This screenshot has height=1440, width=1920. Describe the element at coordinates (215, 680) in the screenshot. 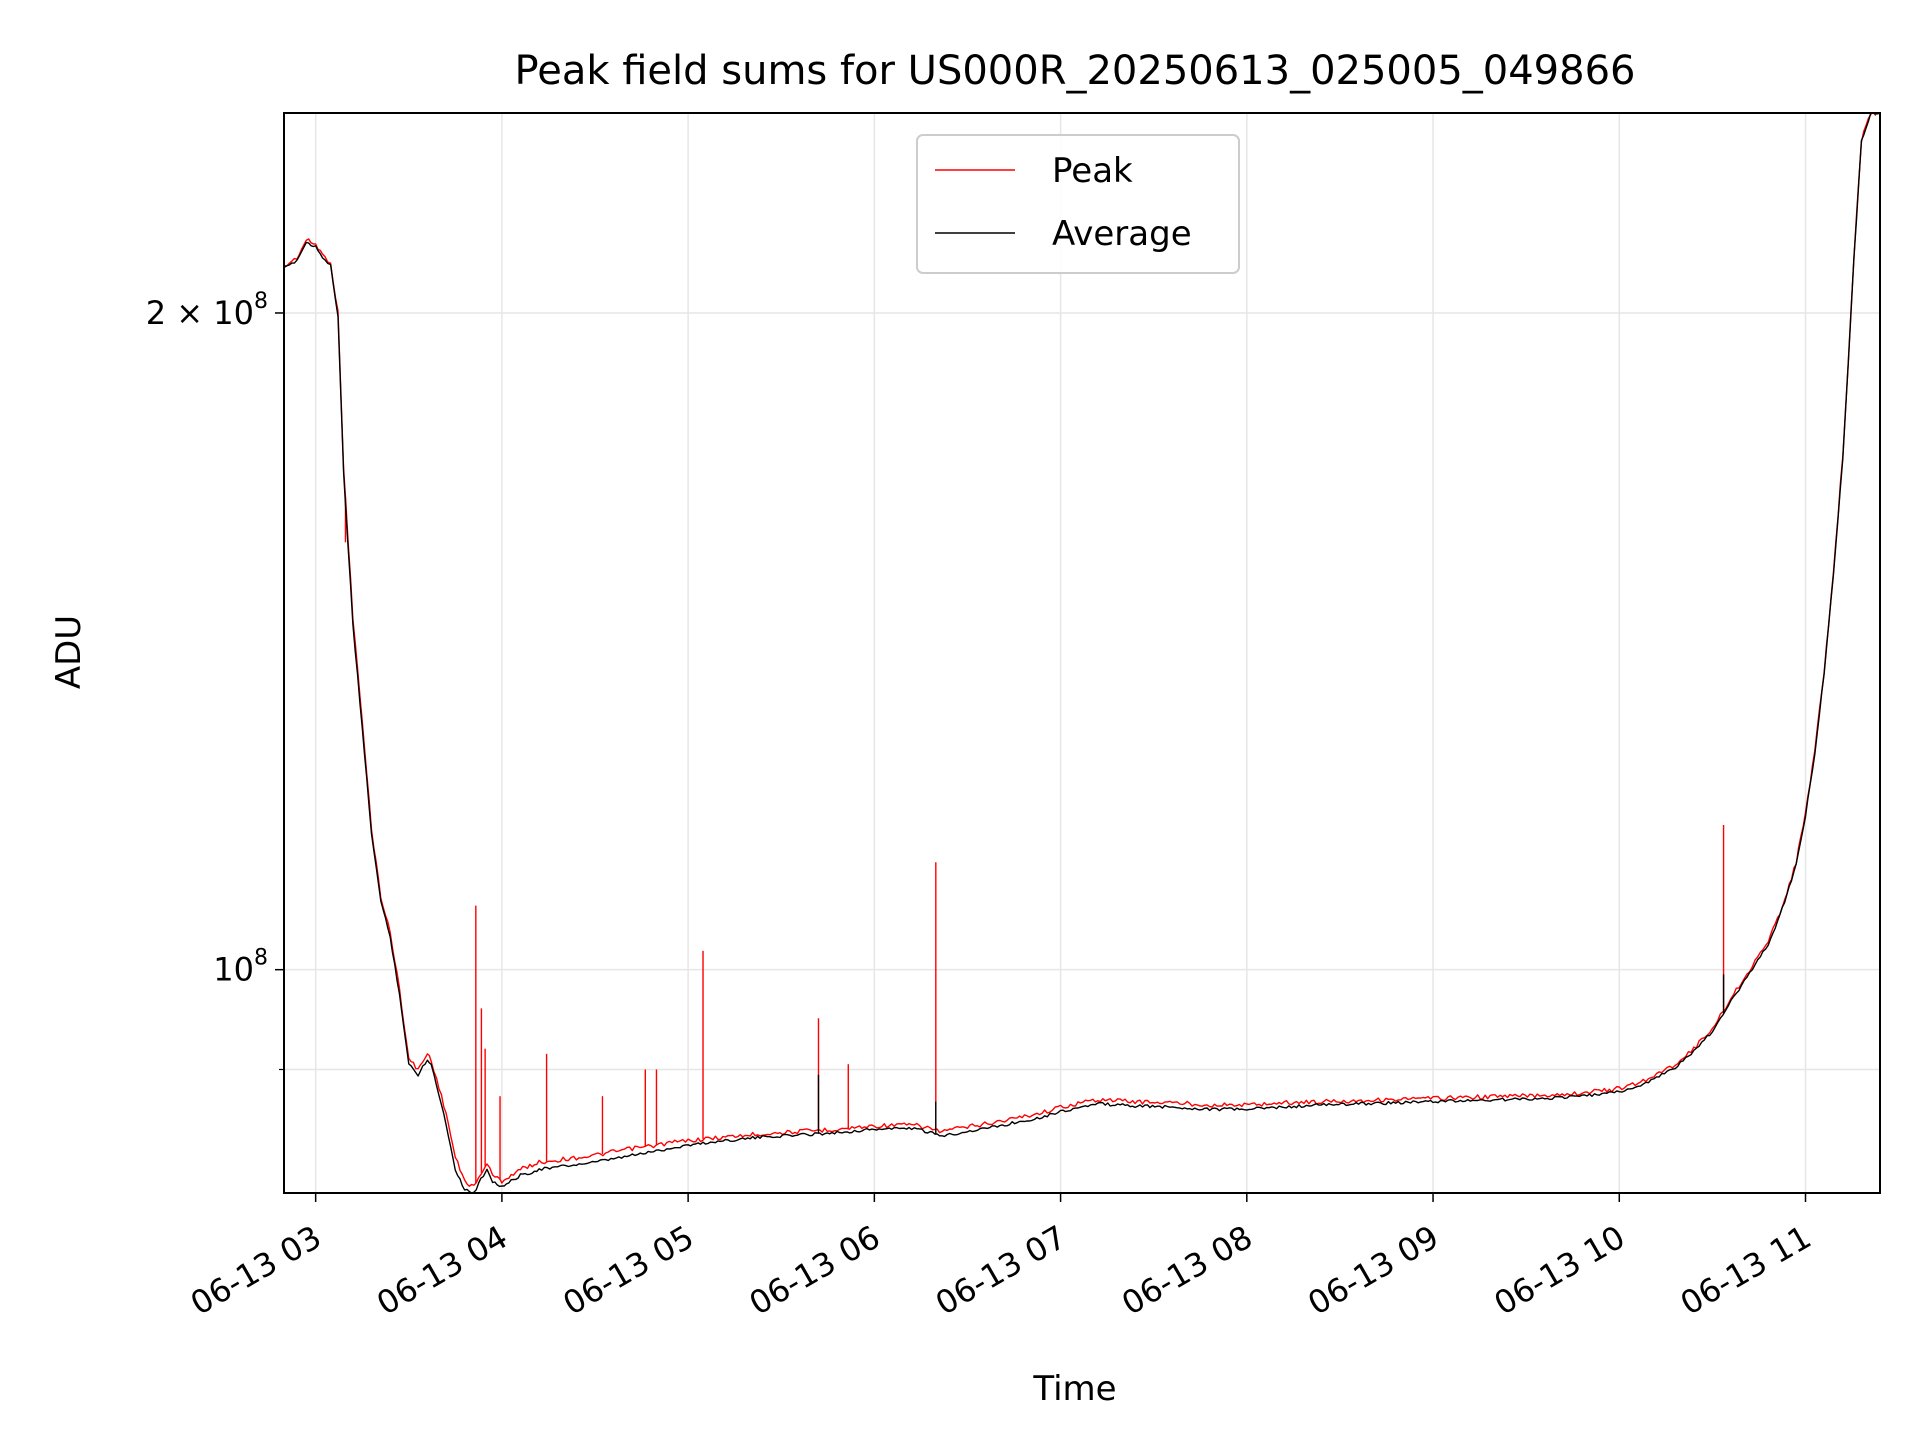

I see `y-axis: 108 2 × 108` at that location.